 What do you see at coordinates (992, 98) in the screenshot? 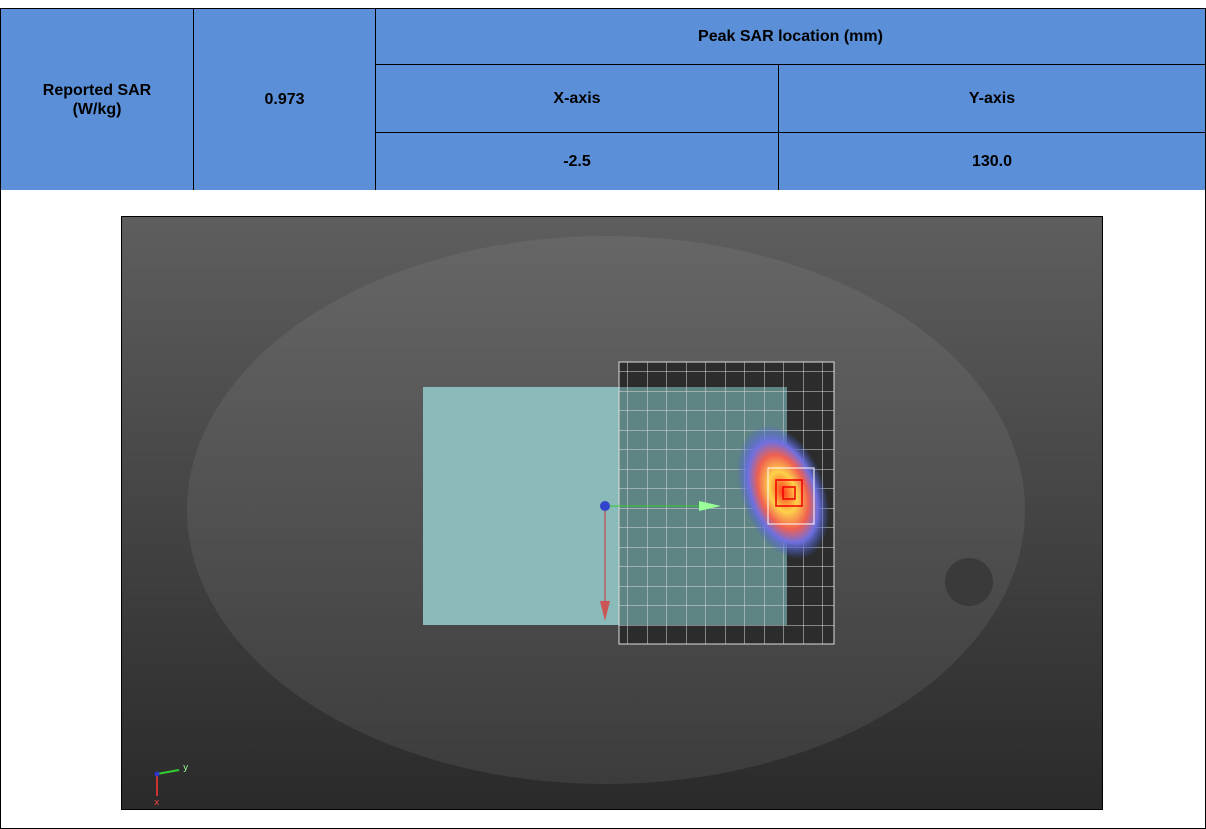
I see `column-header: Y-axis` at bounding box center [992, 98].